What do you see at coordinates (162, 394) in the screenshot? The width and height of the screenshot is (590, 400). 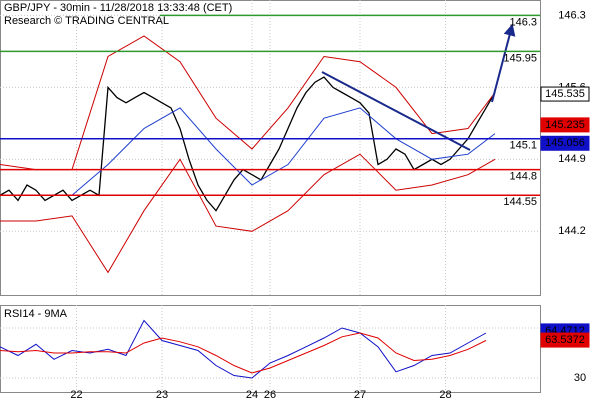 I see `x-tick-label: 23` at bounding box center [162, 394].